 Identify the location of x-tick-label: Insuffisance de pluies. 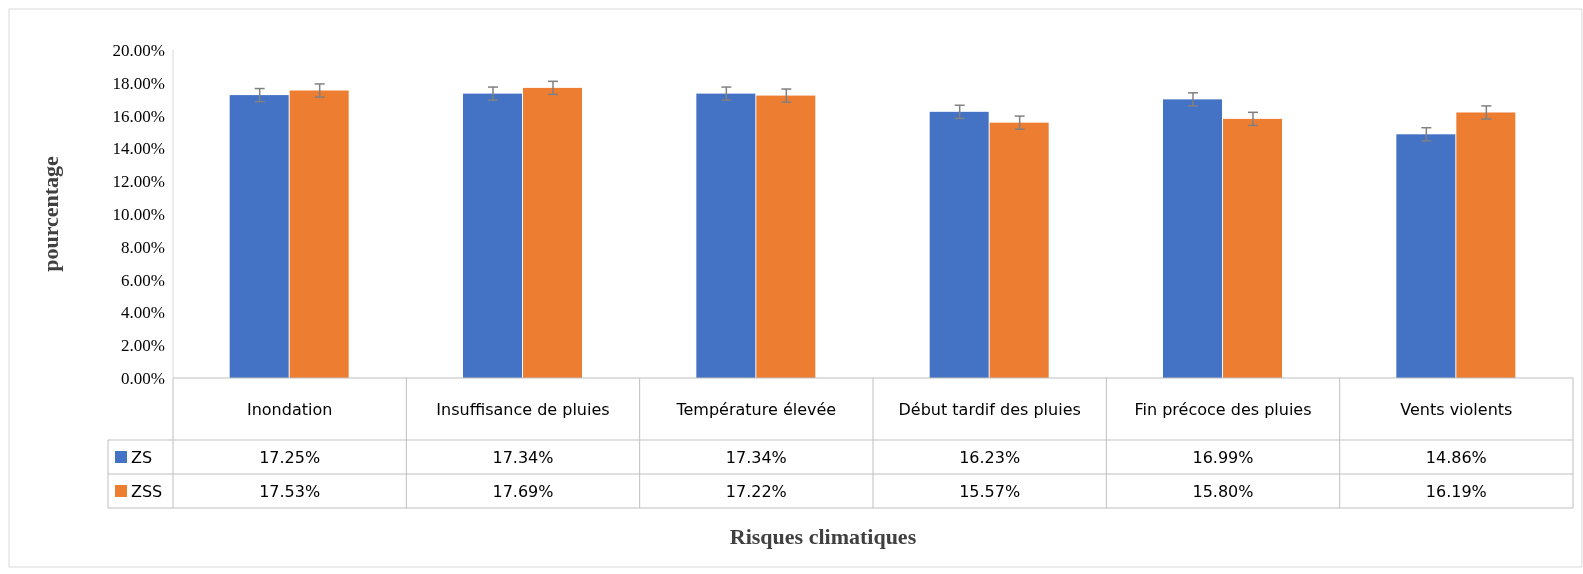
(523, 409).